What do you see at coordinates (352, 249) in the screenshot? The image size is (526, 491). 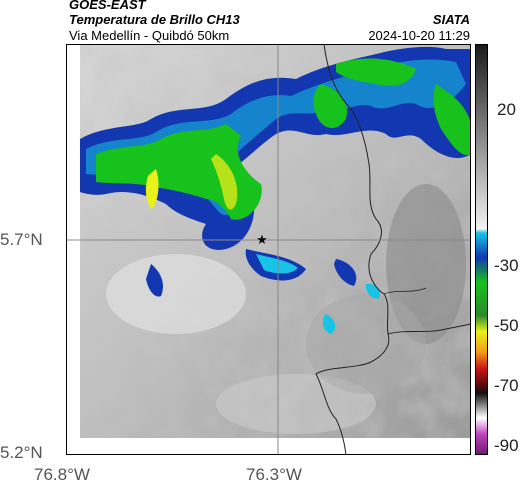 I see `border-line` at bounding box center [352, 249].